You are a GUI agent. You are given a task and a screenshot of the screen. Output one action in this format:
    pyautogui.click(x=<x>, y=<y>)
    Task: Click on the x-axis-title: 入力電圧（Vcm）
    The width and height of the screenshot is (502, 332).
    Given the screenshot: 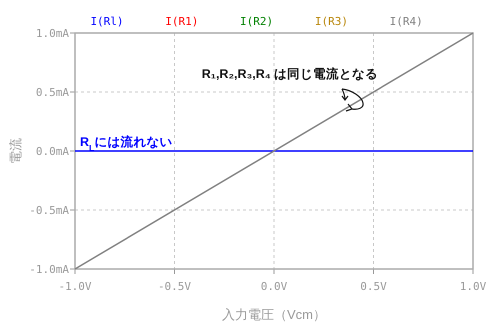 What is the action you would take?
    pyautogui.click(x=274, y=314)
    